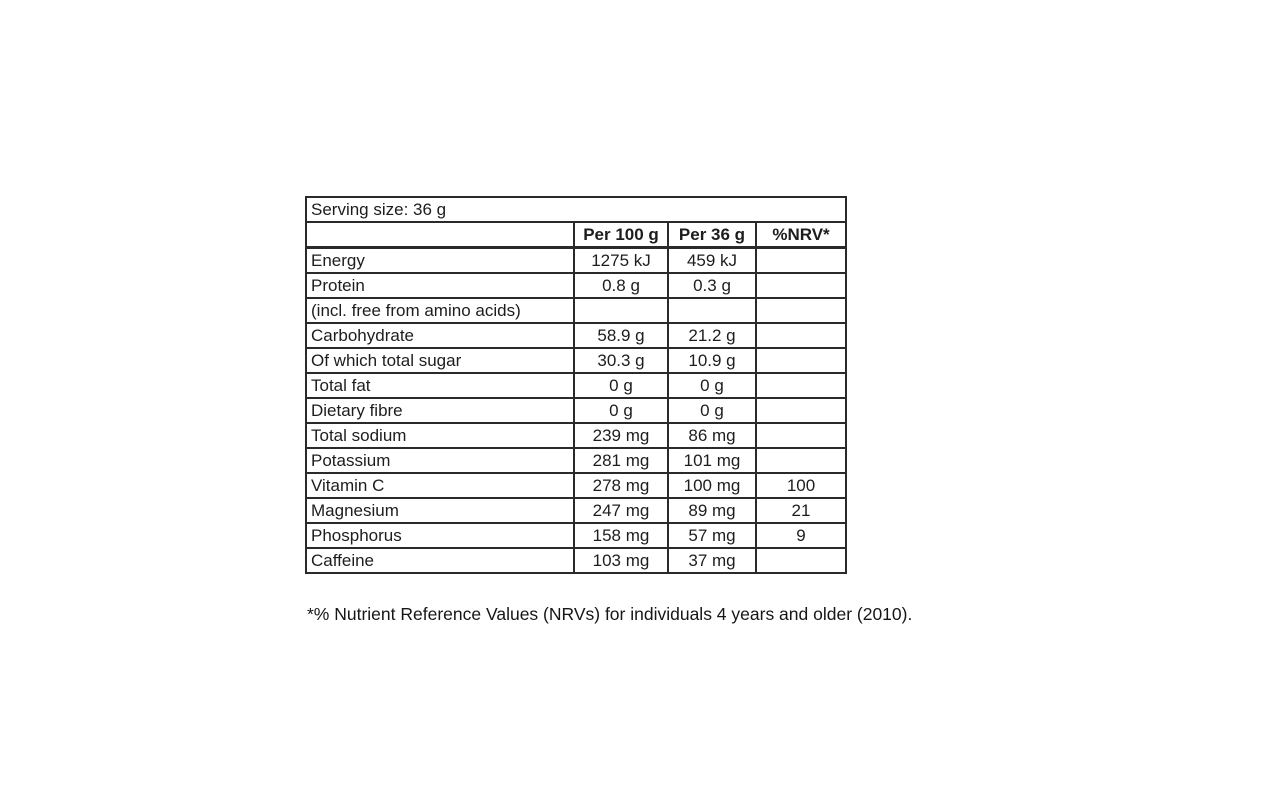 The image size is (1280, 800). What do you see at coordinates (621, 235) in the screenshot?
I see `column-header-per100: Per 100 g` at bounding box center [621, 235].